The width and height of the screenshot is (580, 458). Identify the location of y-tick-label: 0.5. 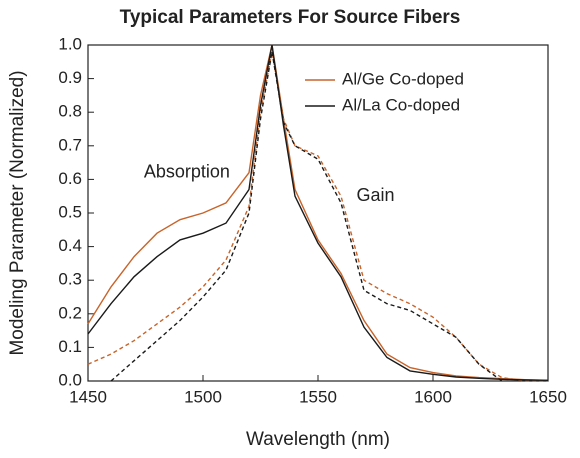
(70, 211).